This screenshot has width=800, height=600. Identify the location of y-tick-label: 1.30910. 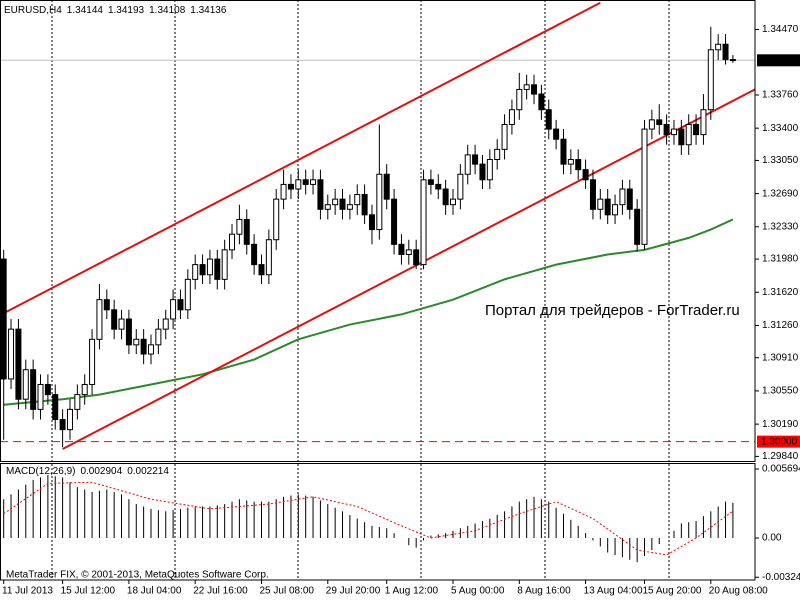
(780, 357).